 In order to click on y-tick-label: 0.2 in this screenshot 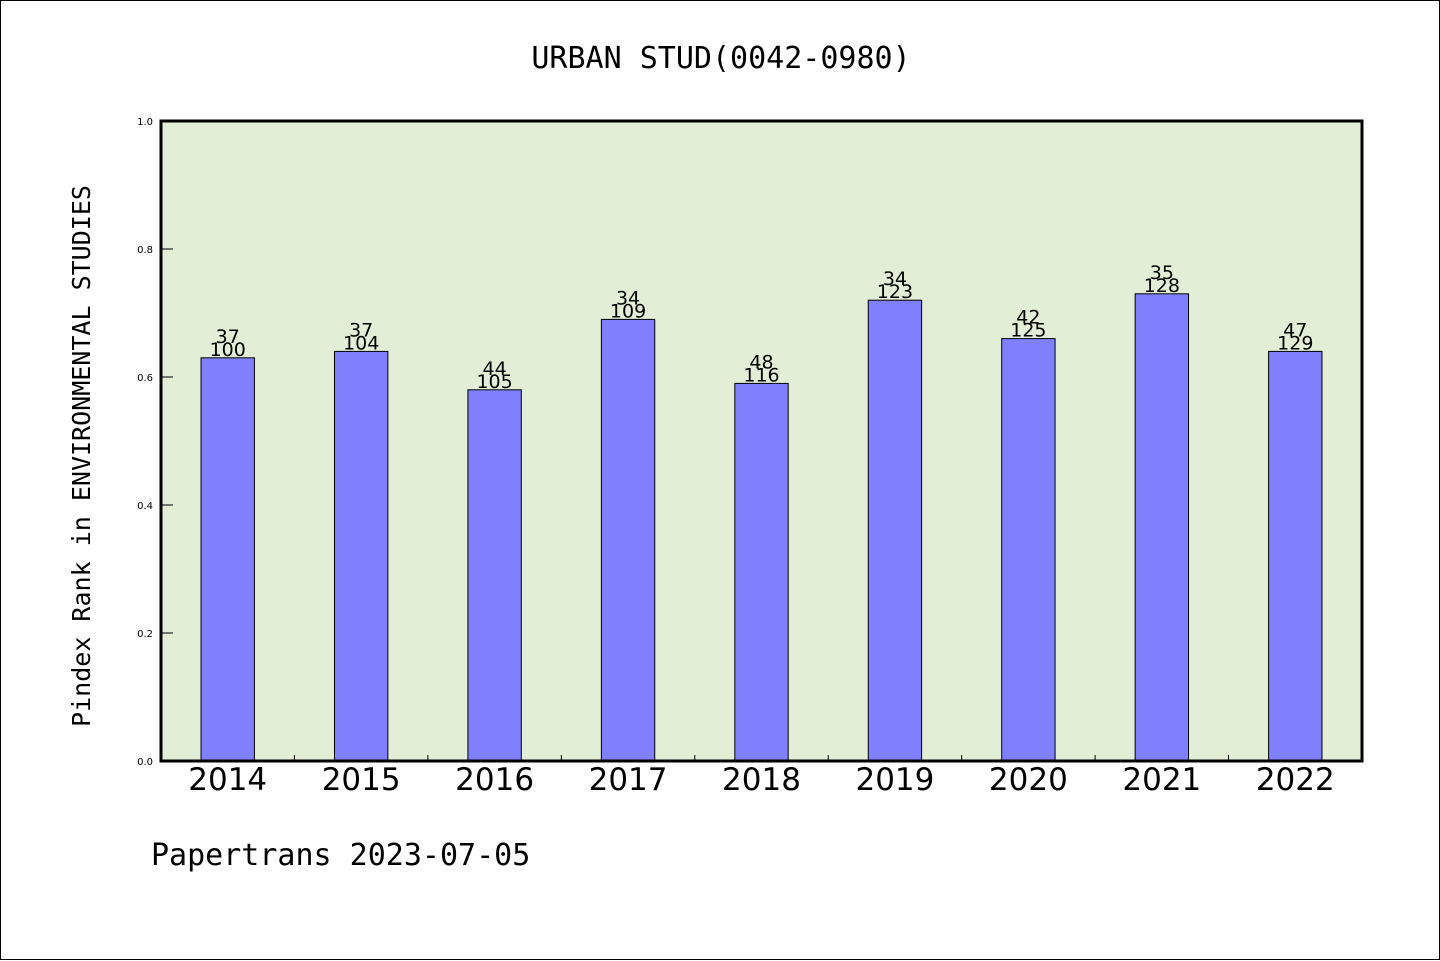, I will do `click(145, 634)`.